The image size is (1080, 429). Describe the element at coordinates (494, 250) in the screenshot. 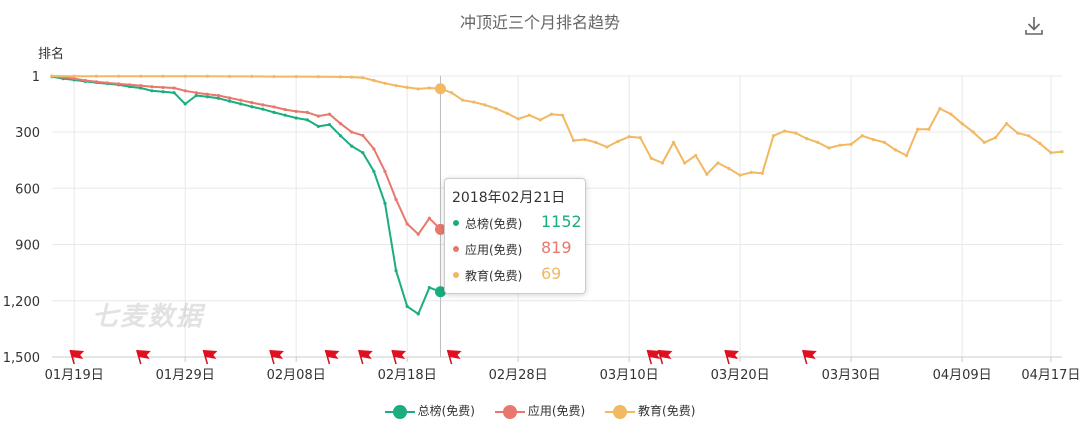

I see `tooltip-name-apps: 应用(免费)` at that location.